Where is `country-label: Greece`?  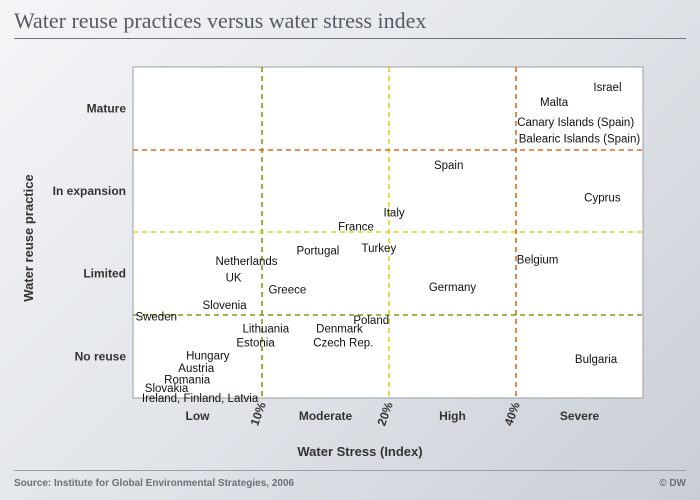 country-label: Greece is located at coordinates (288, 290).